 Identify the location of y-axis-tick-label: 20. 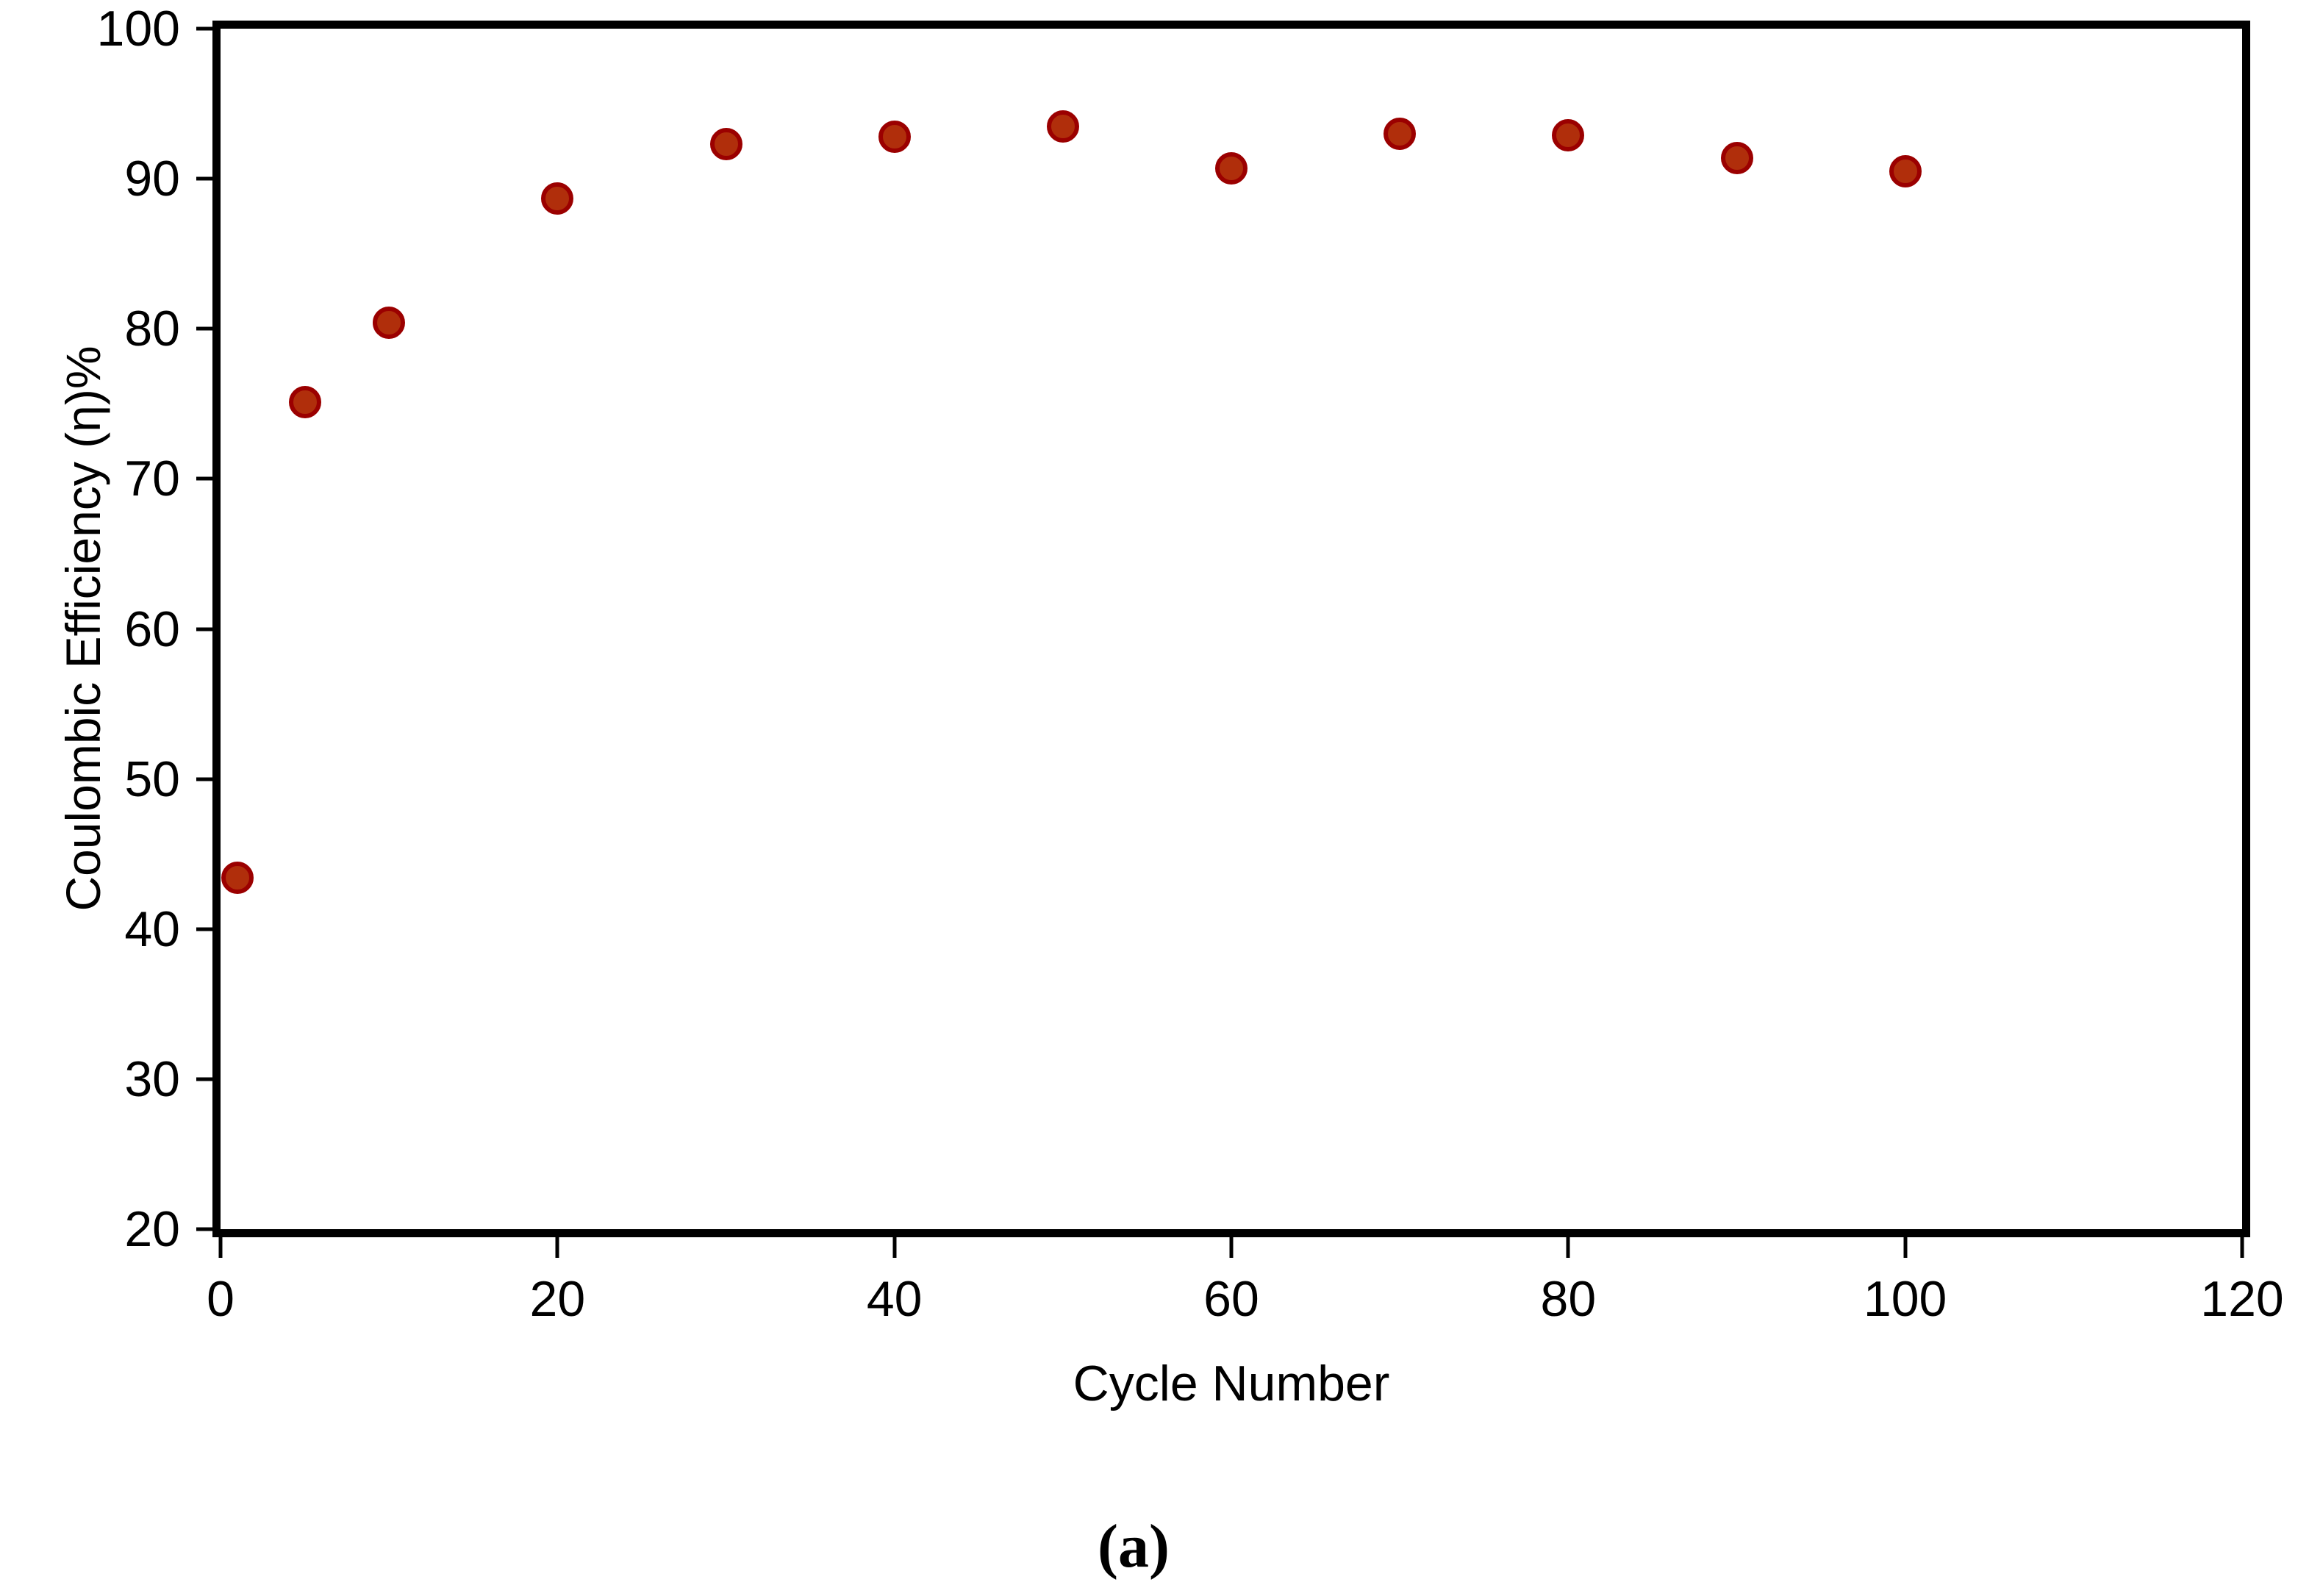
(152, 1229).